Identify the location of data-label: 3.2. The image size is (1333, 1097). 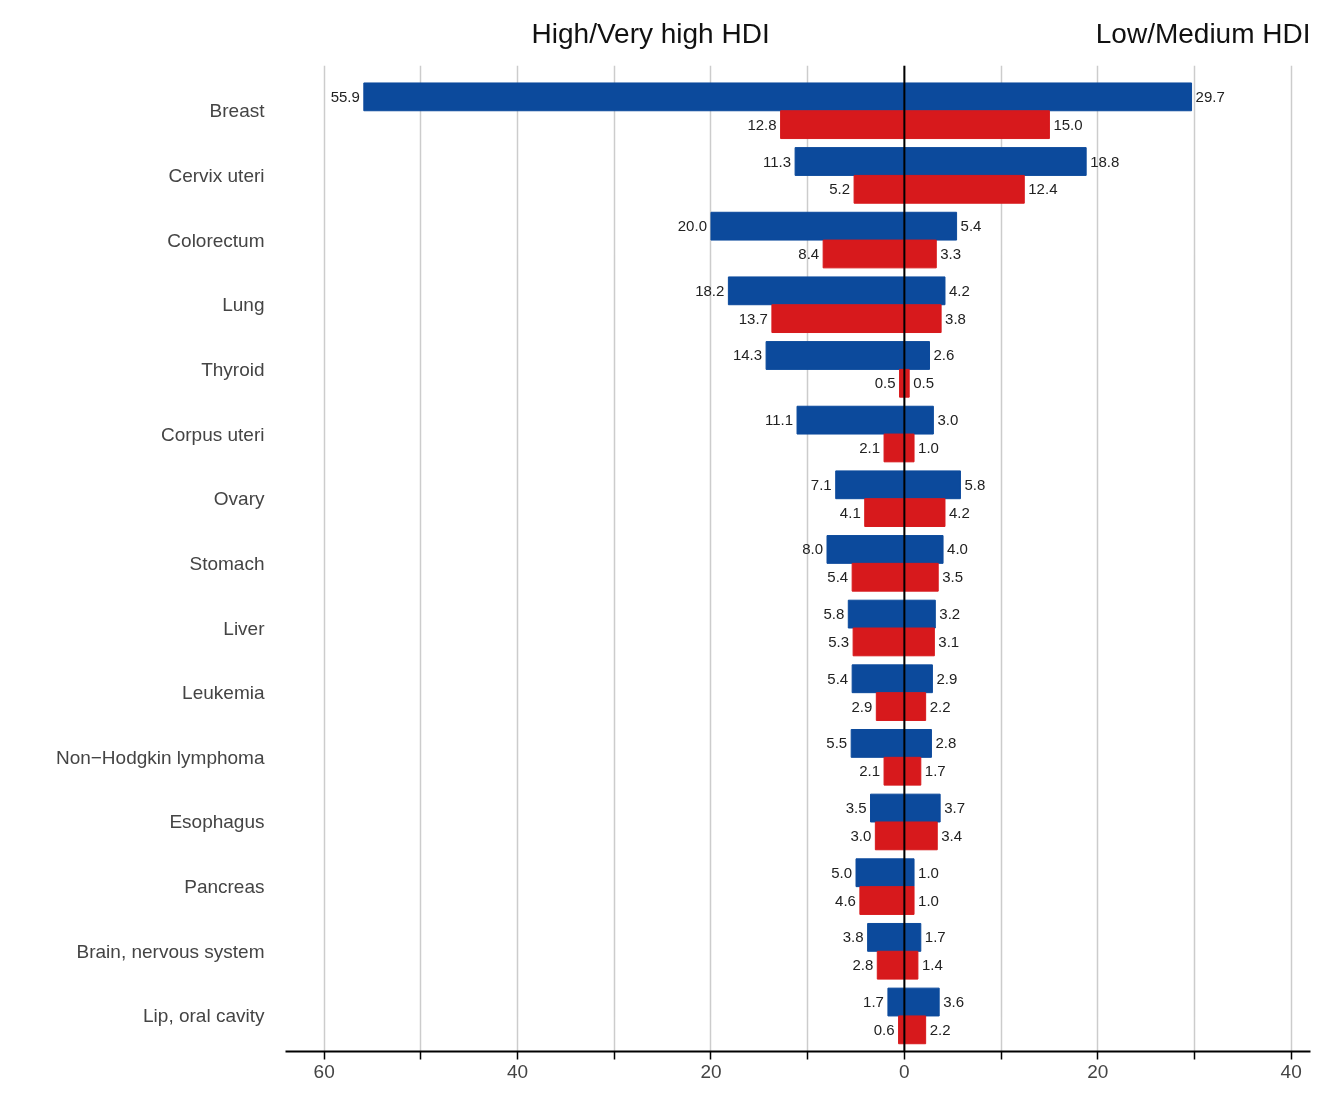
(950, 614).